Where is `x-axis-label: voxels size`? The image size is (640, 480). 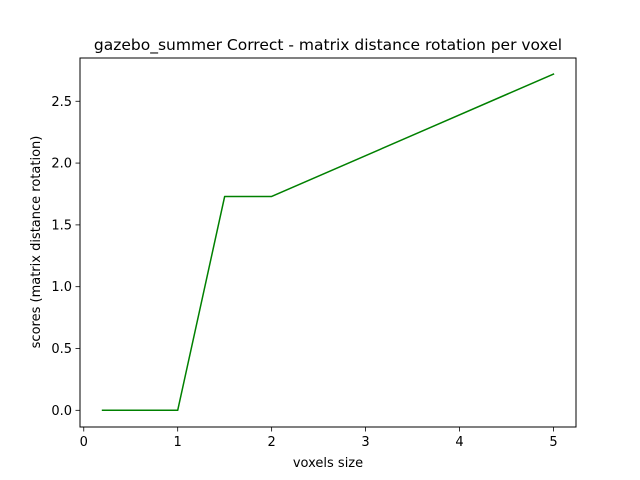
x-axis-label: voxels size is located at coordinates (328, 463).